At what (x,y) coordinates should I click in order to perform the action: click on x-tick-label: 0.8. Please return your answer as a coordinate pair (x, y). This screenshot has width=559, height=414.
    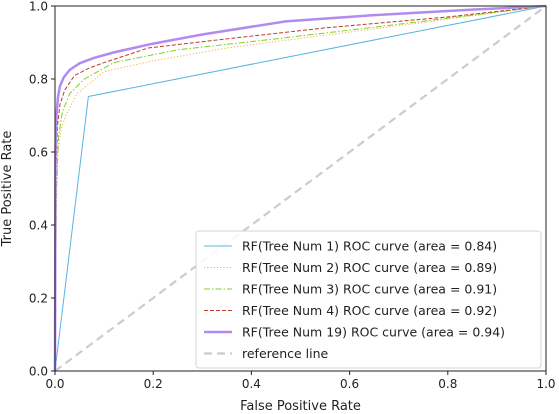
    Looking at the image, I should click on (447, 384).